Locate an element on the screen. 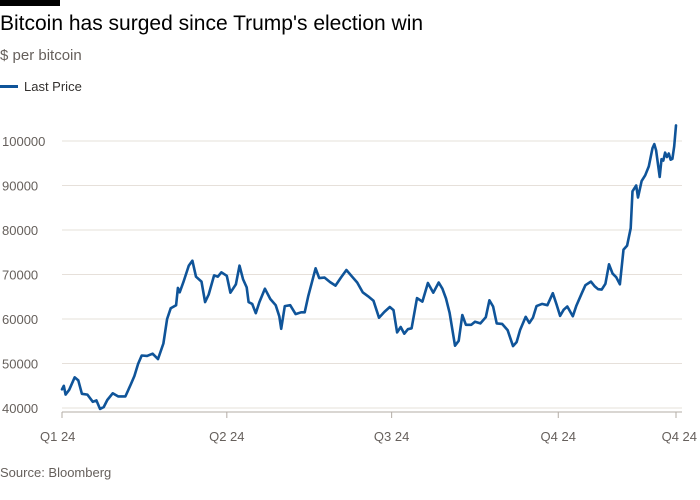 The height and width of the screenshot is (500, 700). legend-swatch is located at coordinates (9, 86).